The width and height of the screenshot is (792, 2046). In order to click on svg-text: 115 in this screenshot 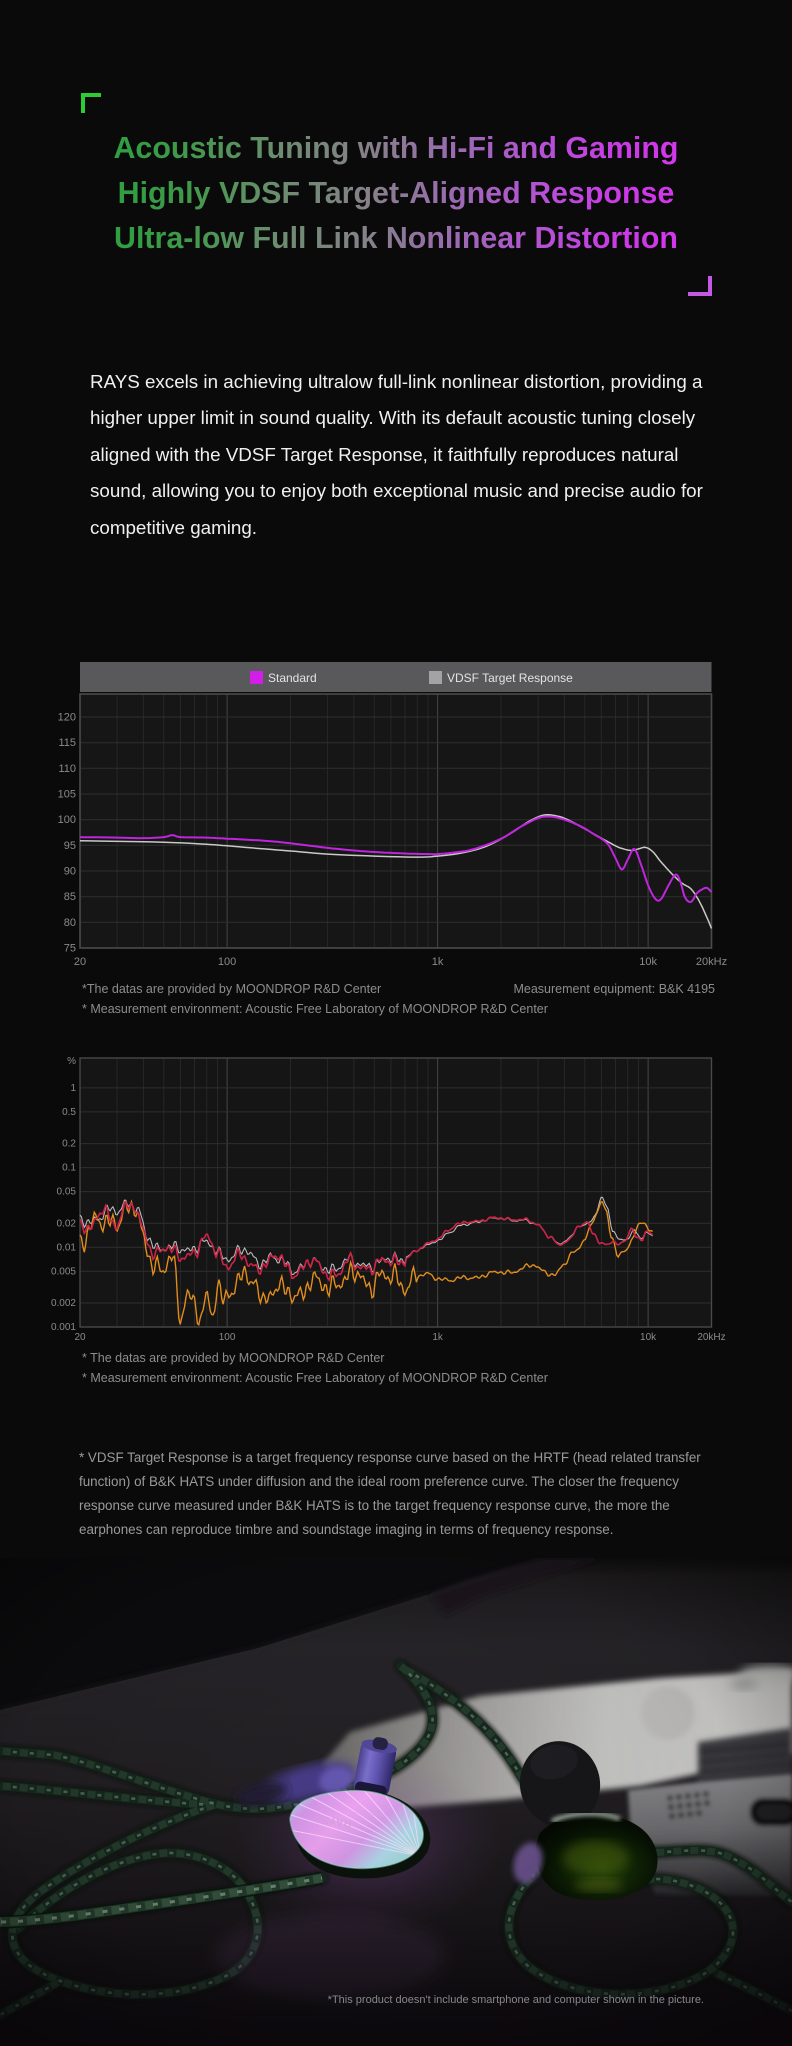, I will do `click(67, 743)`.